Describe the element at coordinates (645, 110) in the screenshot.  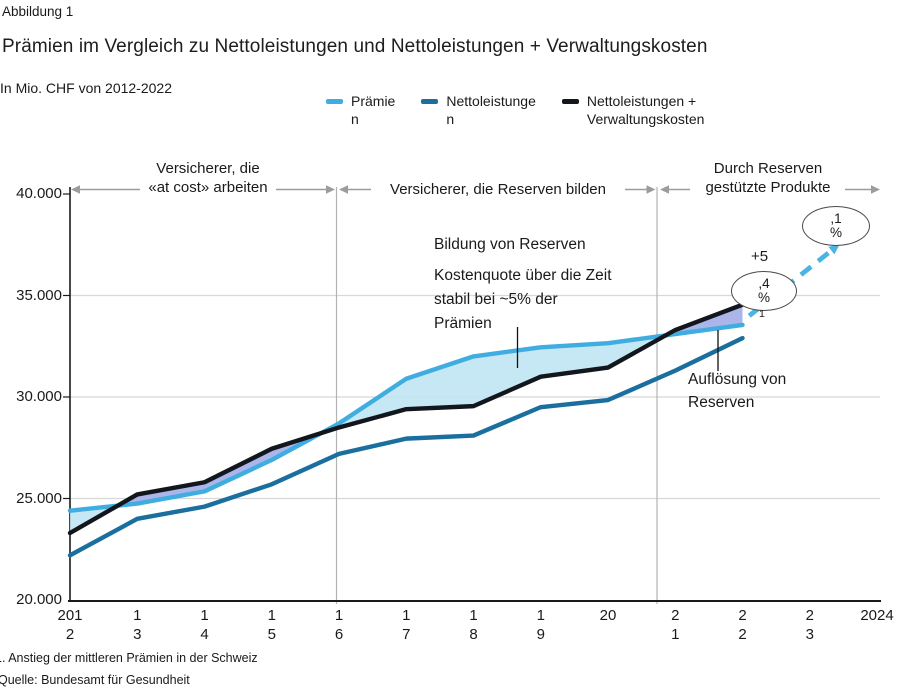
I see `legend-label-netto-verwaltung: Nettoleistungen + Verwaltungskosten` at that location.